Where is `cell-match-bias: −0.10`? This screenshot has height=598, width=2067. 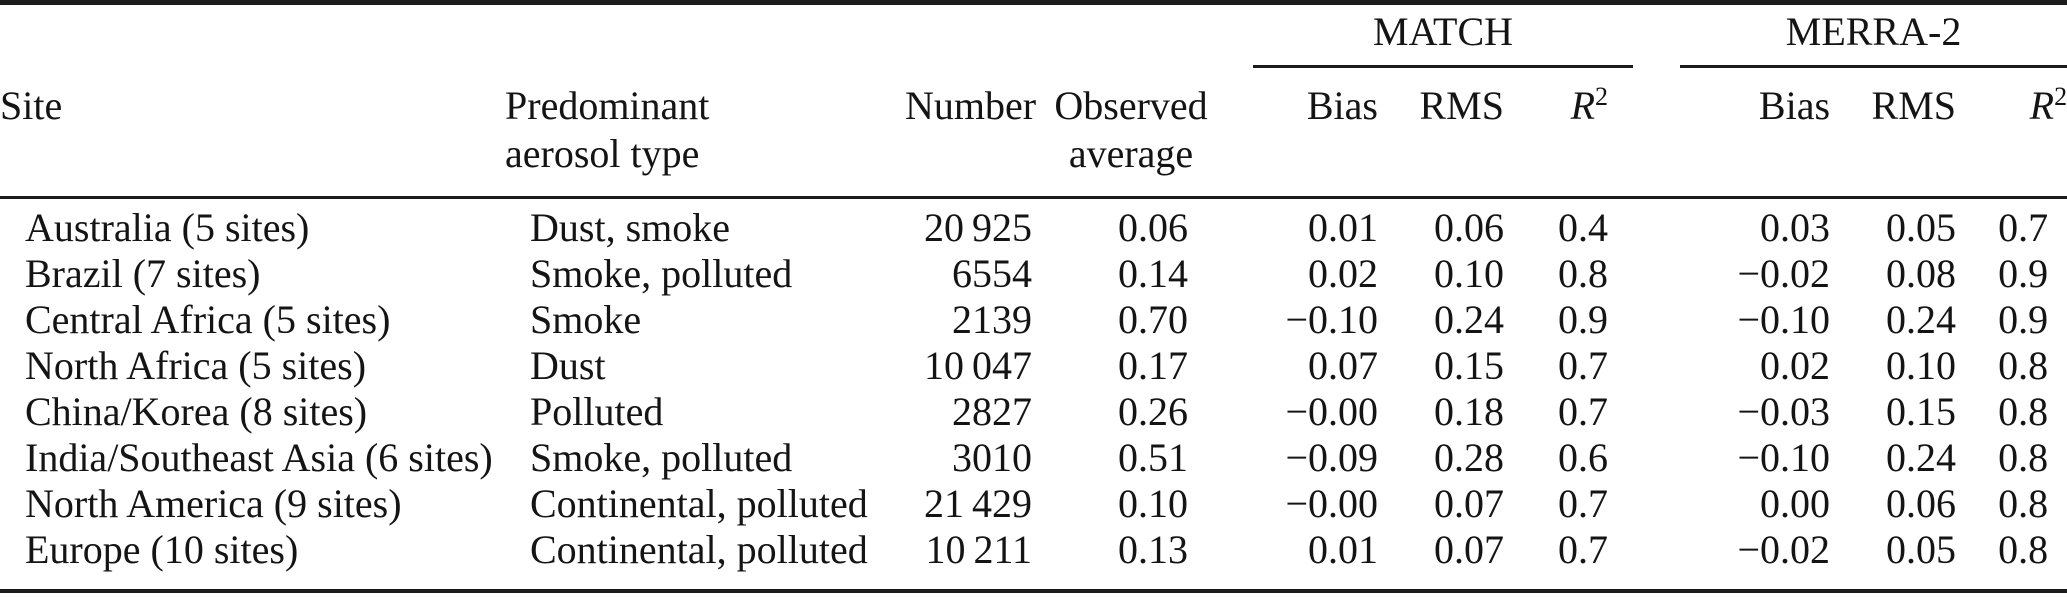 cell-match-bias: −0.10 is located at coordinates (1331, 319).